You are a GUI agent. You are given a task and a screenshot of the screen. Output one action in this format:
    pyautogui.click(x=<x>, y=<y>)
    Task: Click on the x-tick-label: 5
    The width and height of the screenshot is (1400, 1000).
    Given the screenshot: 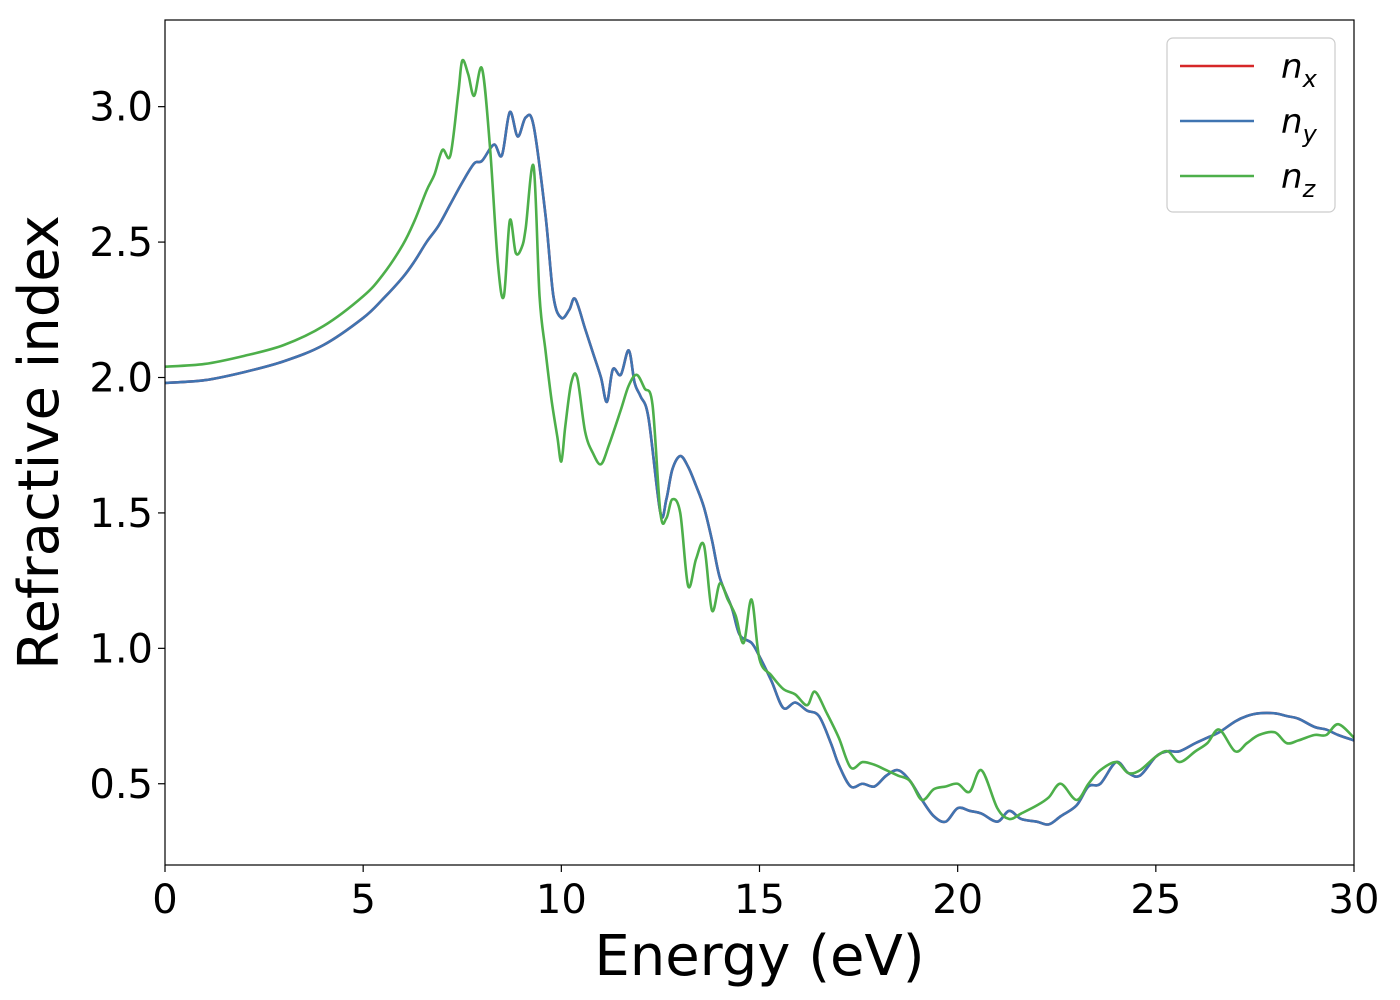 What is the action you would take?
    pyautogui.click(x=362, y=900)
    